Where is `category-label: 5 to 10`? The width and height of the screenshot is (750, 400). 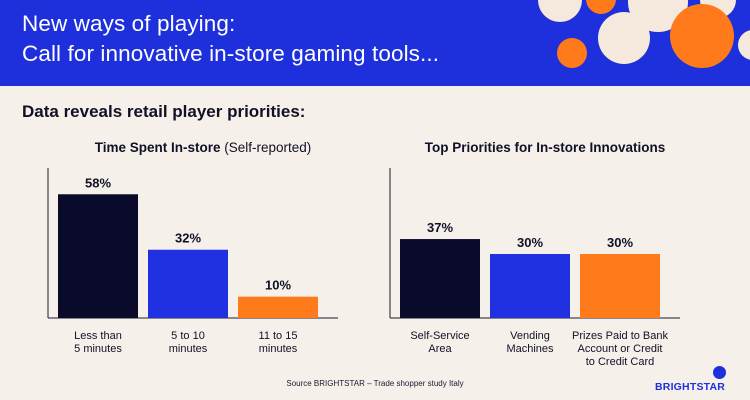
category-label: 5 to 10 is located at coordinates (188, 336).